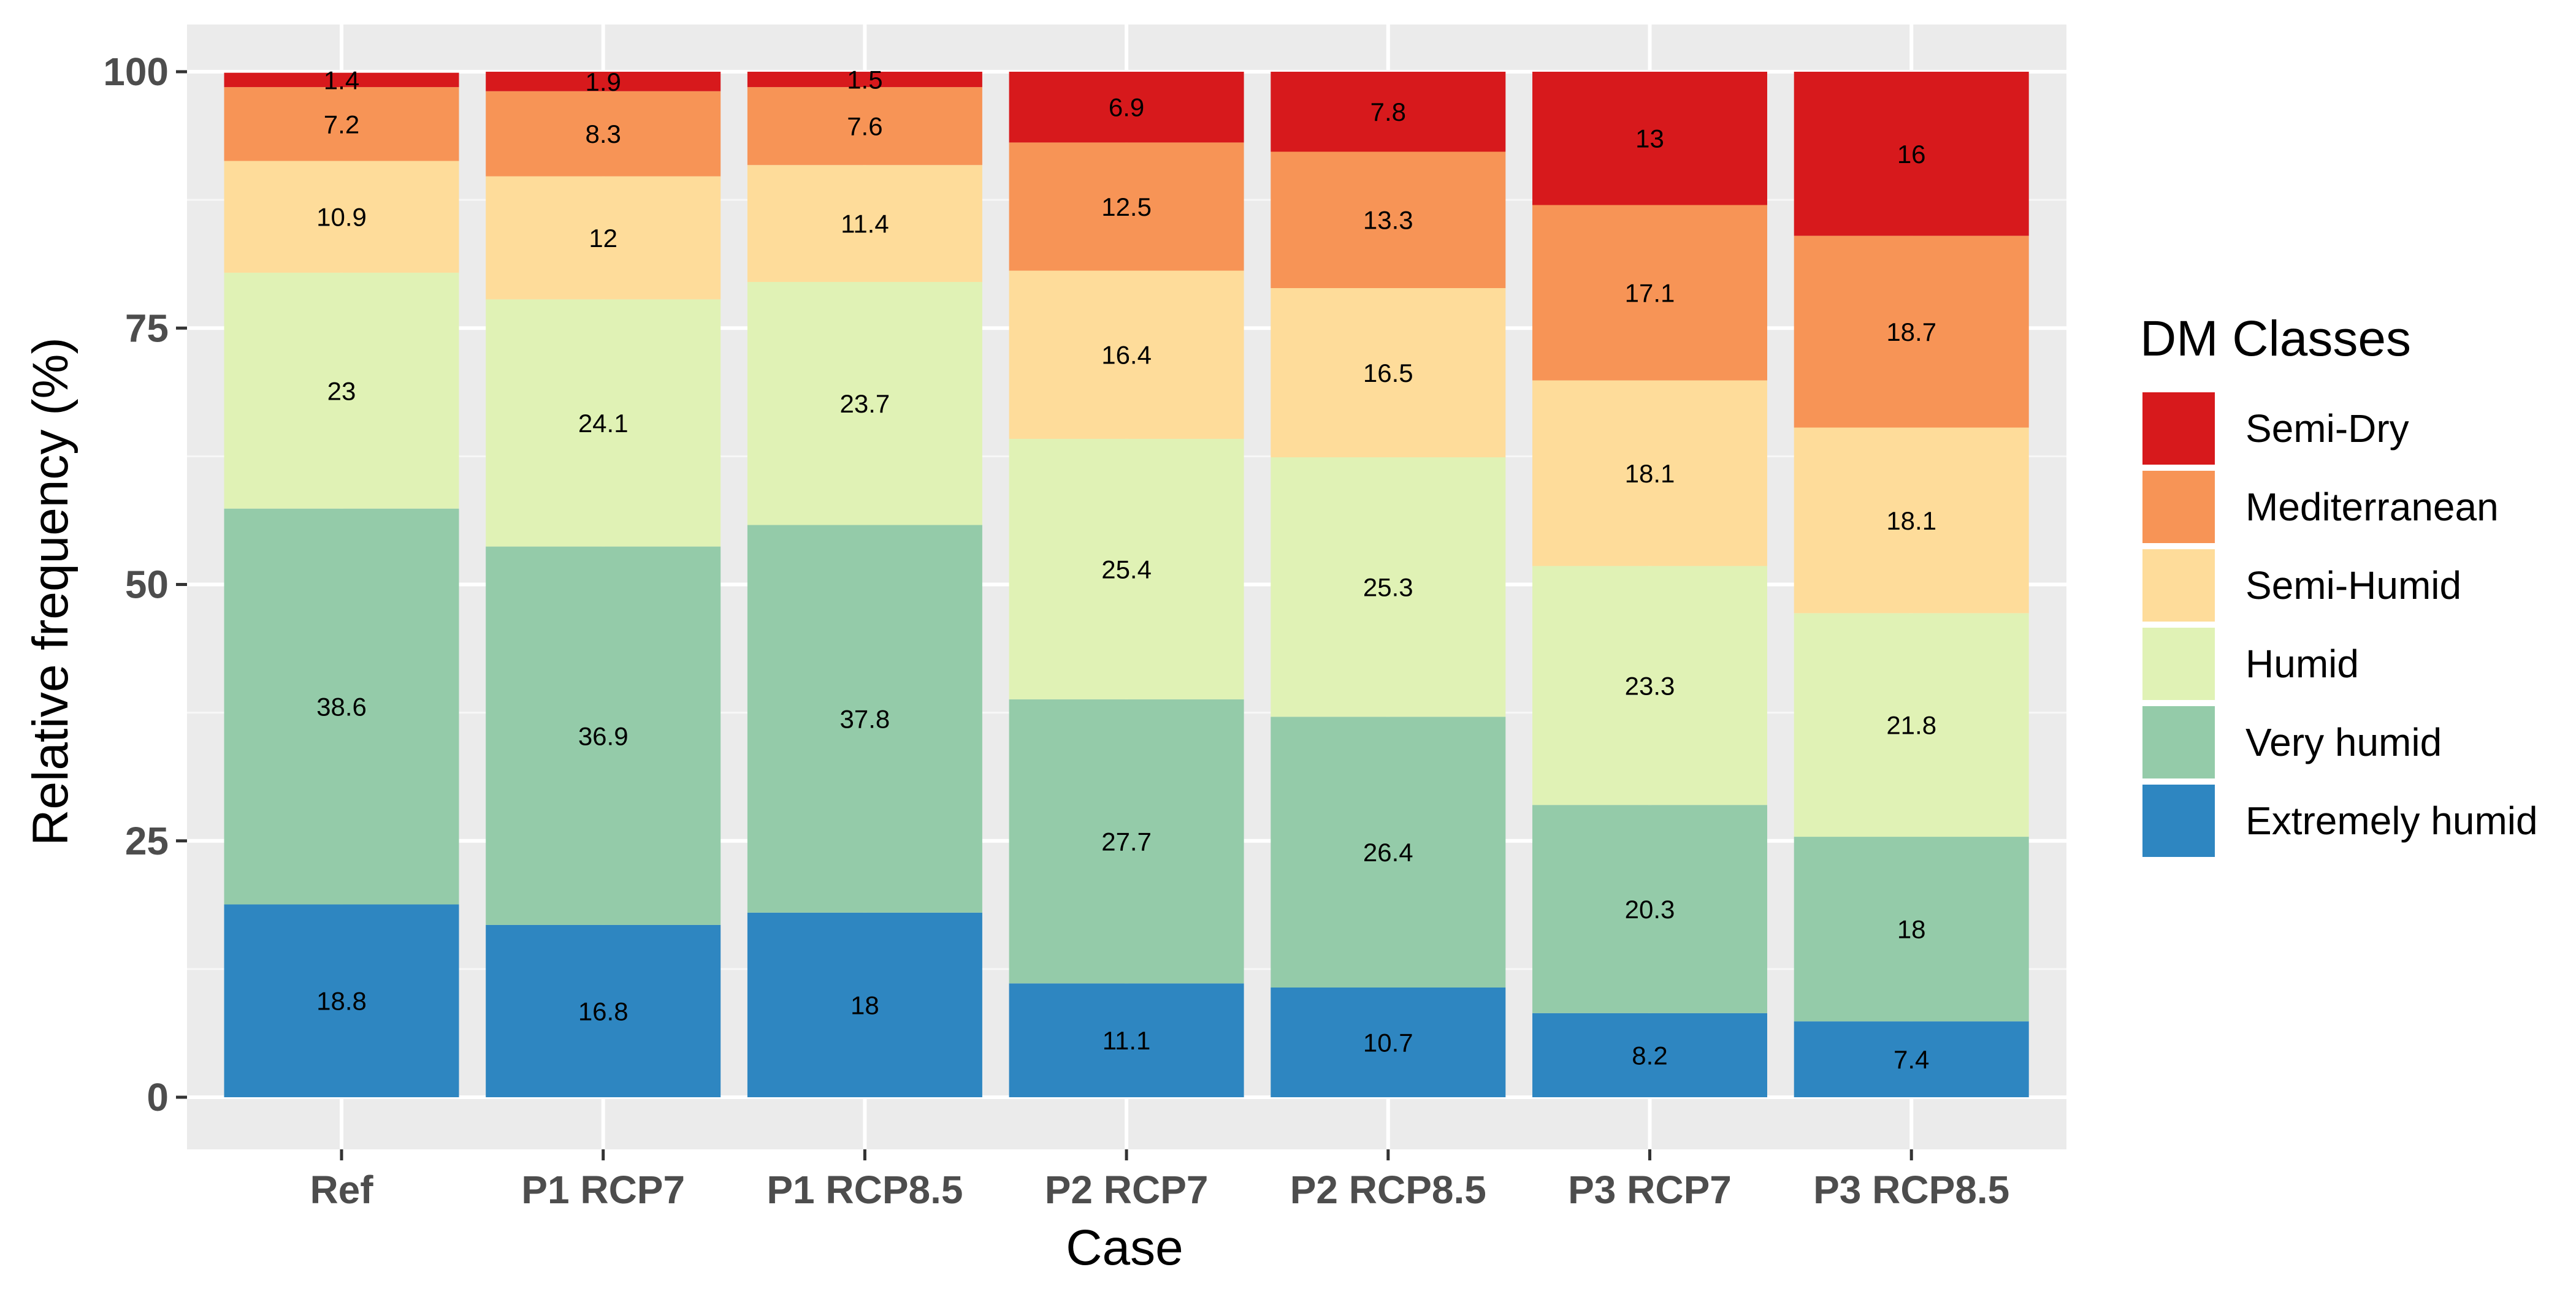 The height and width of the screenshot is (1294, 2576). I want to click on data-label: 16.4, so click(1126, 355).